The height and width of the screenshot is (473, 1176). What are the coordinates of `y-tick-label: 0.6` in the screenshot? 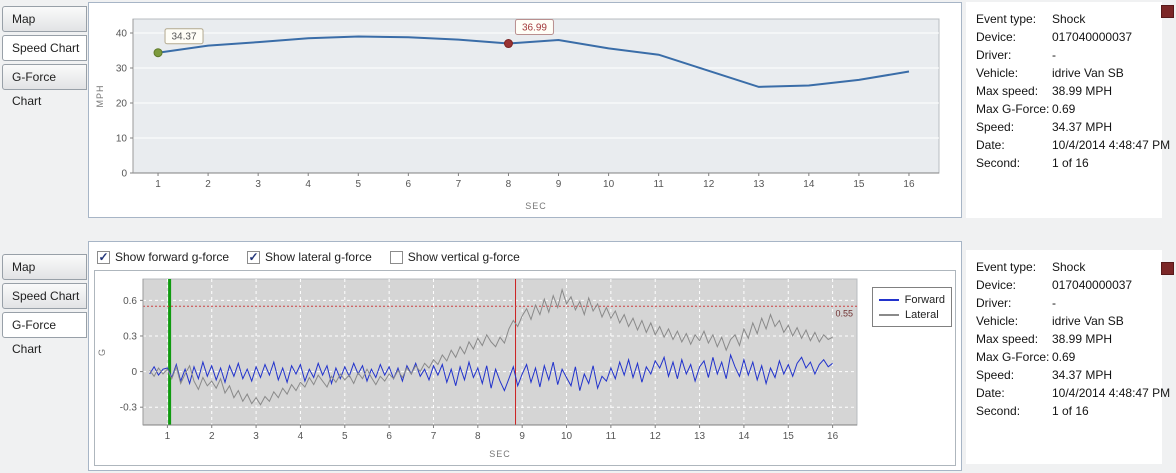 It's located at (130, 301).